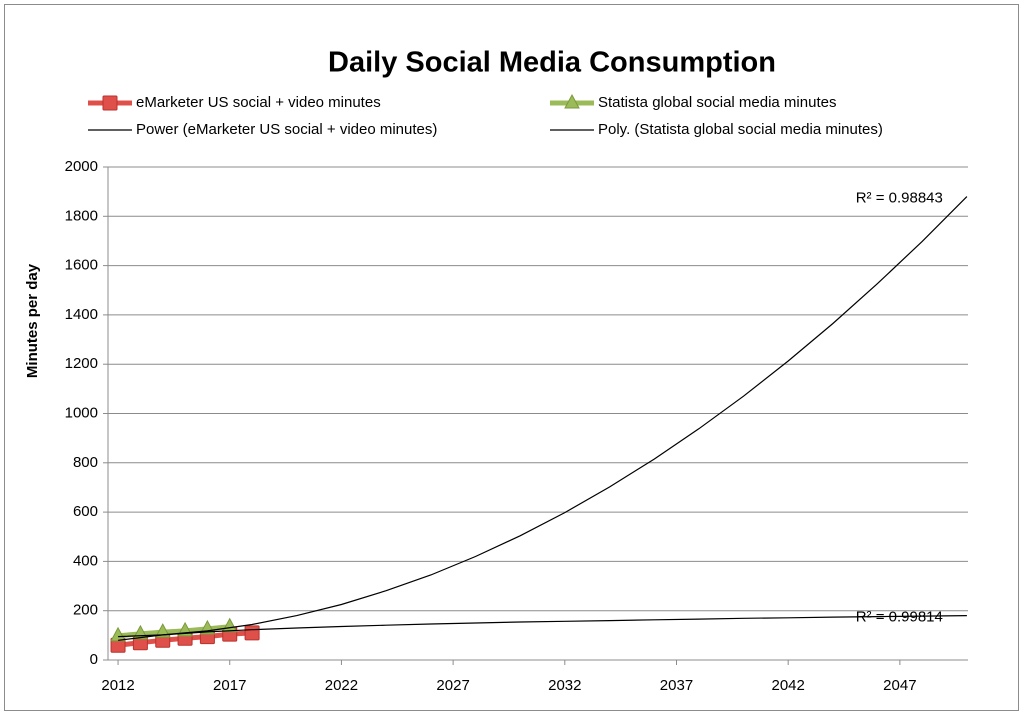 The width and height of the screenshot is (1024, 716). Describe the element at coordinates (94, 659) in the screenshot. I see `y-tick-label: 0` at that location.